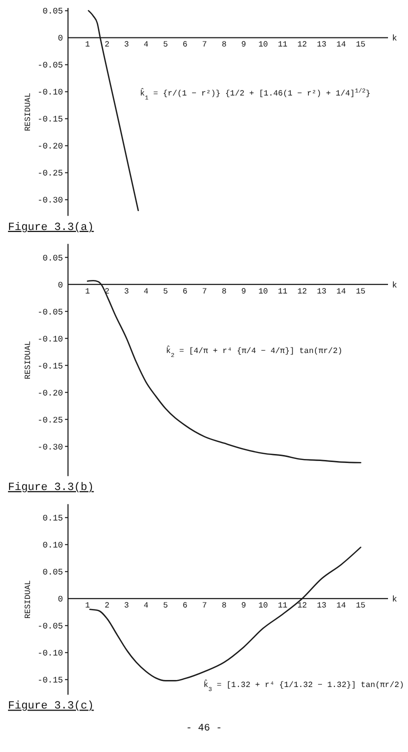 The height and width of the screenshot is (752, 408). I want to click on annotation: k̂$_{2}$ = [4/π + r⁴ {π/4 − 4/π}] tan(πr/2), so click(254, 352).